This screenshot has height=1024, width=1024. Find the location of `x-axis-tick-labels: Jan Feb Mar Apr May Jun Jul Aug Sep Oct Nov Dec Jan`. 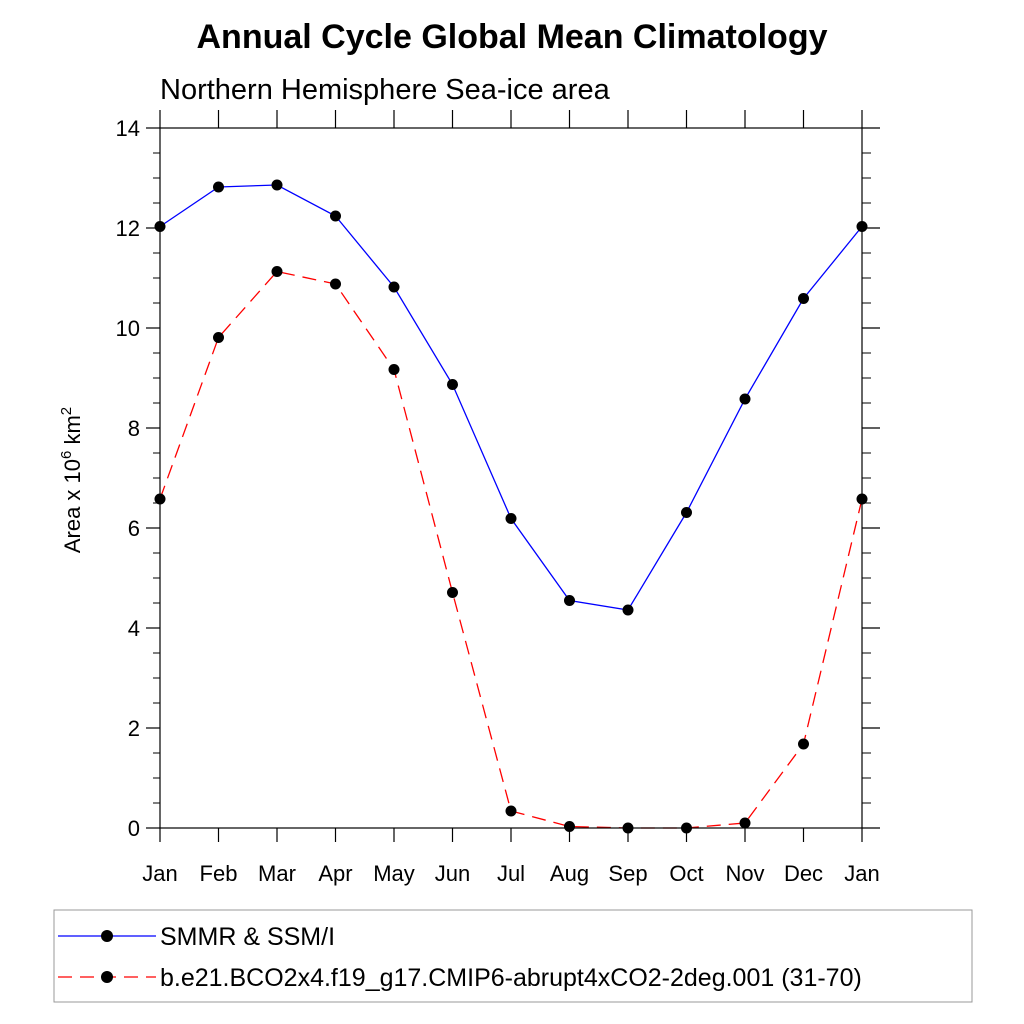

x-axis-tick-labels: Jan Feb Mar Apr May Jun Jul Aug Sep Oct Nov Dec Jan is located at coordinates (510, 873).